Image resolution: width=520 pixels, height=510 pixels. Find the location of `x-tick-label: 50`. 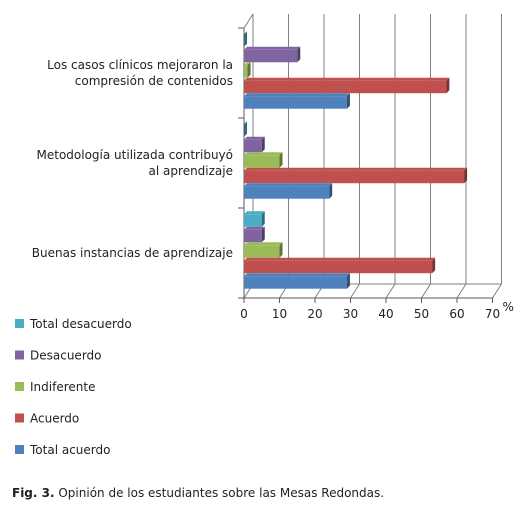

x-tick-label: 50 is located at coordinates (421, 314).